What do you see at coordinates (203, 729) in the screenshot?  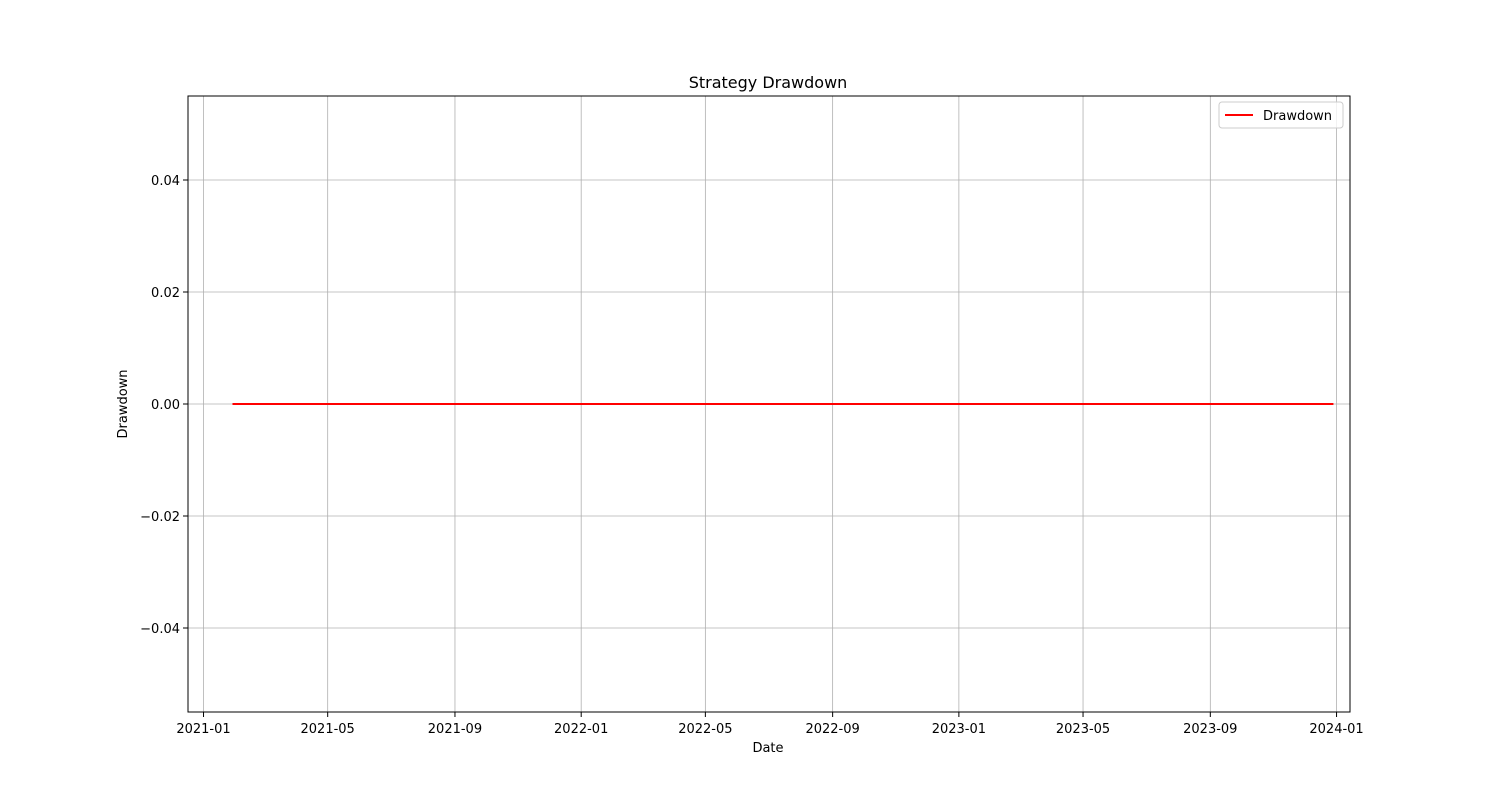 I see `x-tick-label: 2021-01` at bounding box center [203, 729].